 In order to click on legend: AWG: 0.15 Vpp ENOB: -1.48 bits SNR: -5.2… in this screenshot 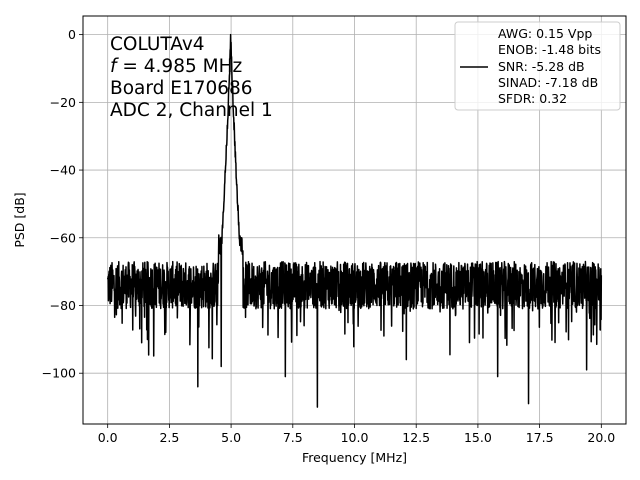, I will do `click(537, 66)`.